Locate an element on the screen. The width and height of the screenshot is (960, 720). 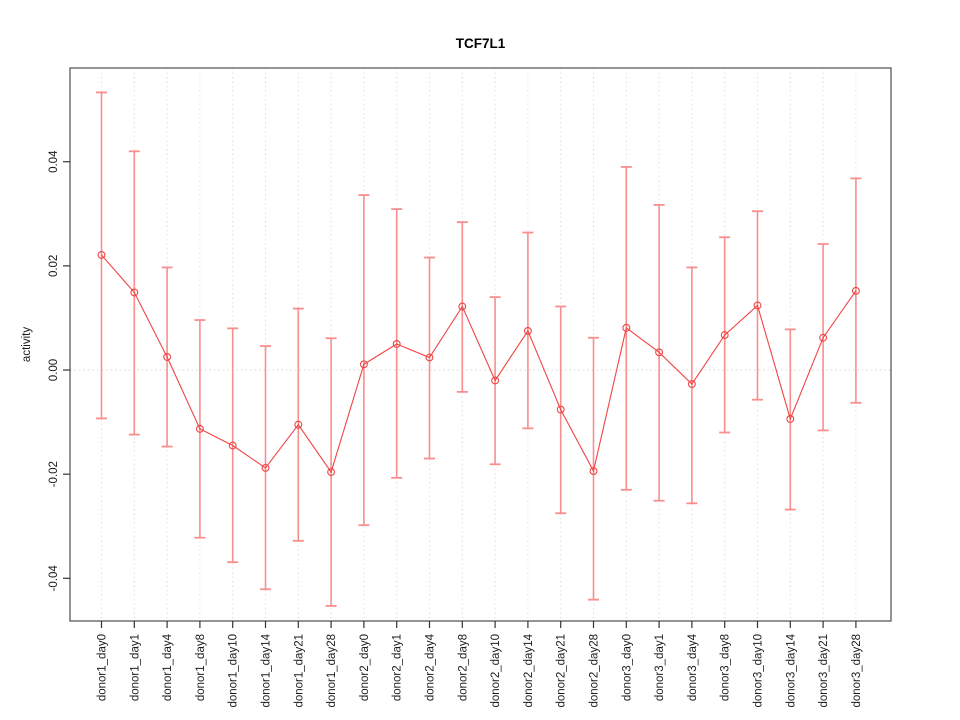
x-tick-label: donor1_day21 is located at coordinates (299, 671).